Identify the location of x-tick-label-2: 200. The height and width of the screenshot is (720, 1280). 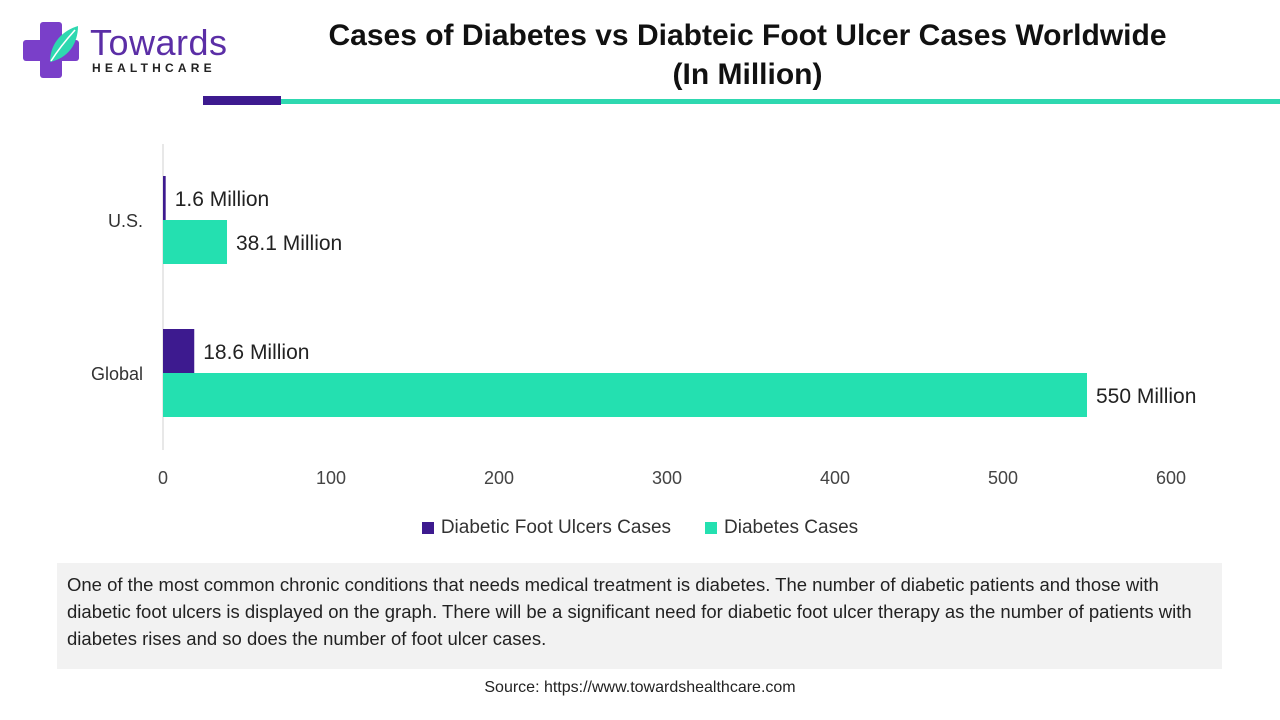
(499, 478).